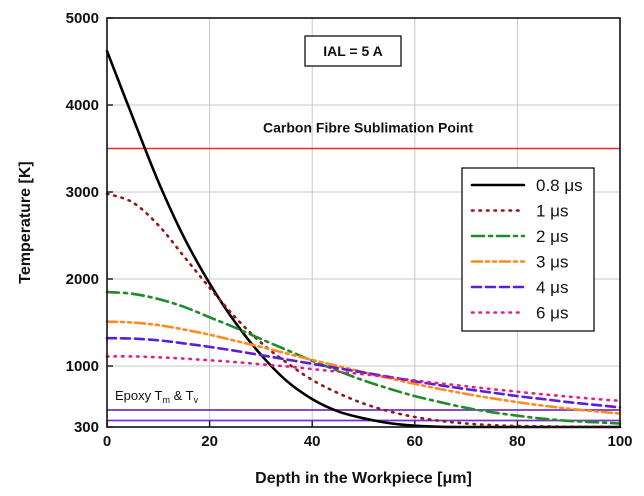  Describe the element at coordinates (209, 441) in the screenshot. I see `x-tick-label: 20` at that location.